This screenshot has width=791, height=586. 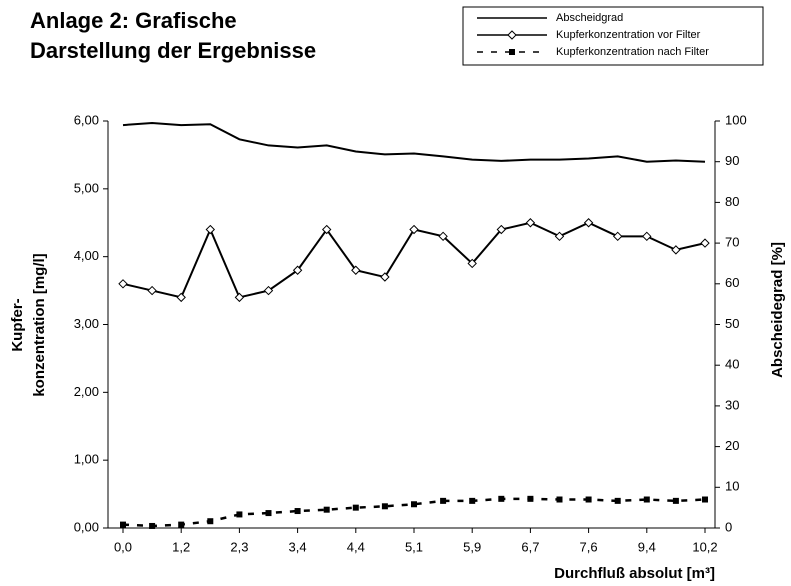 I want to click on y2-tick-label: 20, so click(x=732, y=445).